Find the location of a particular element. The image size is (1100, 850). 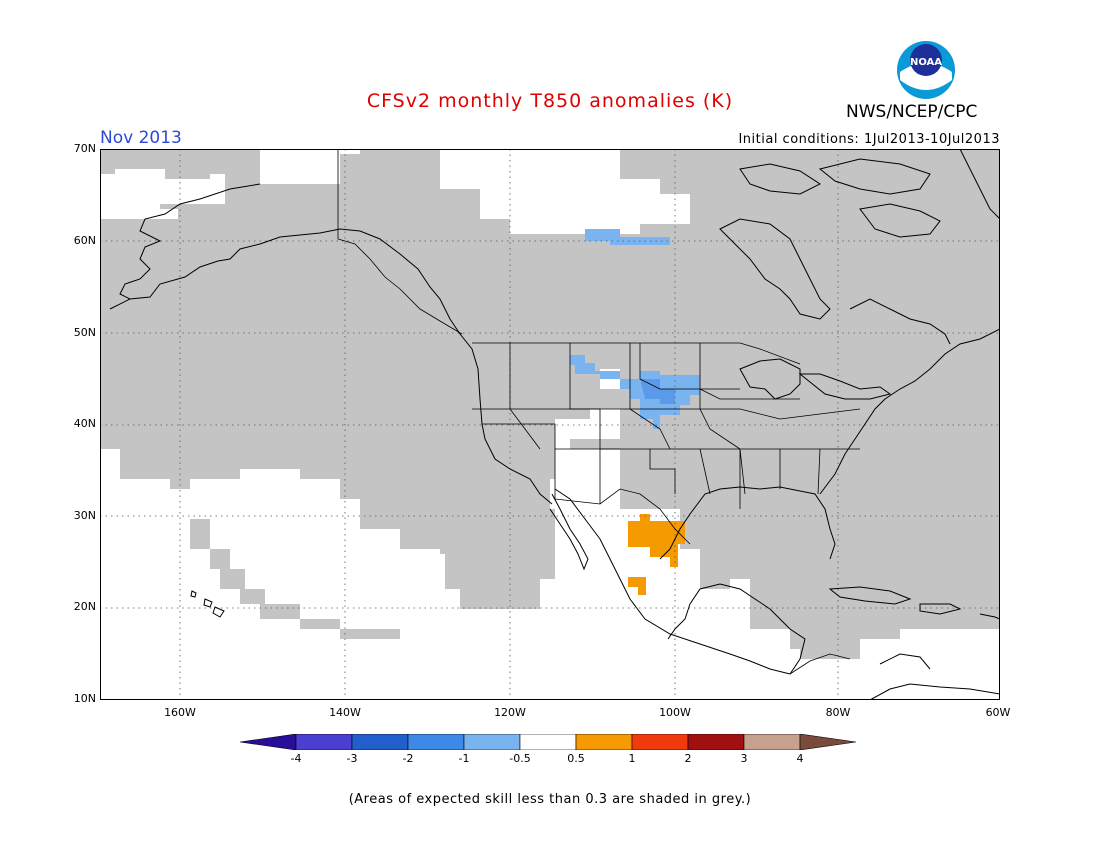

colorbar is located at coordinates (548, 742).